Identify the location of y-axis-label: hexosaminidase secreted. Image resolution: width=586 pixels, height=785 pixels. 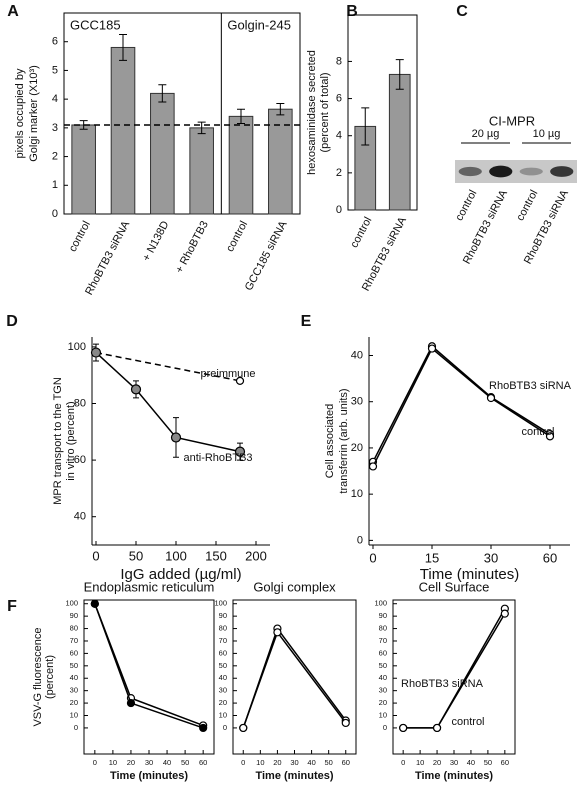
(312, 112).